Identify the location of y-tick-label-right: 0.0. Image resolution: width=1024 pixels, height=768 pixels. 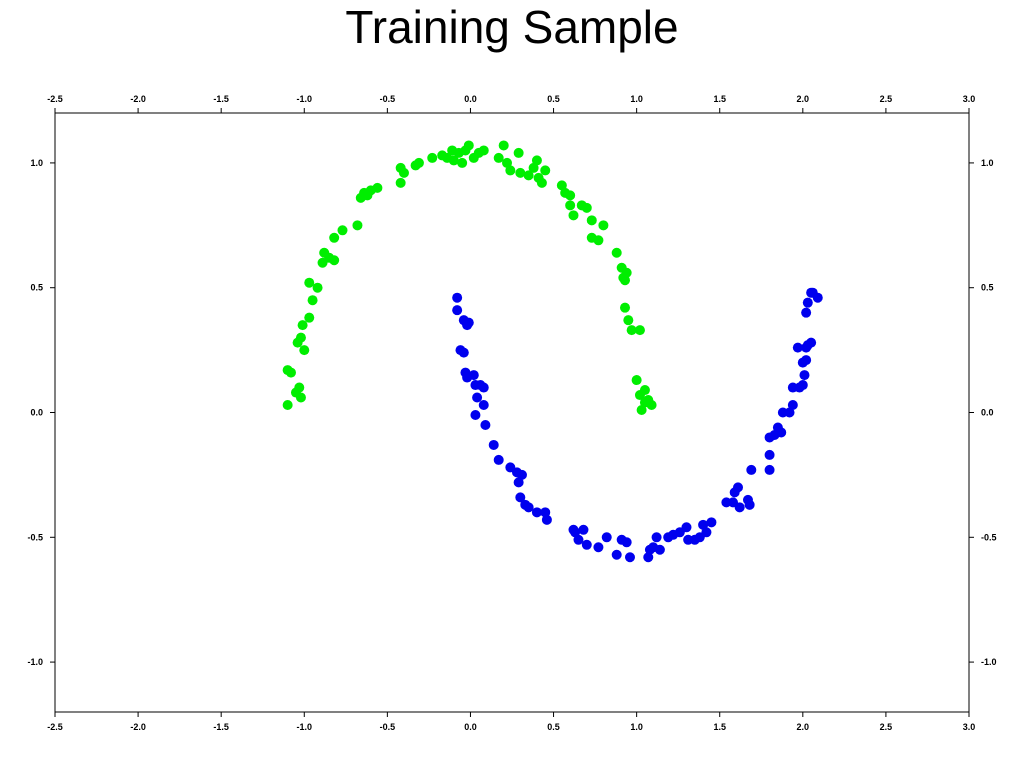
(987, 413).